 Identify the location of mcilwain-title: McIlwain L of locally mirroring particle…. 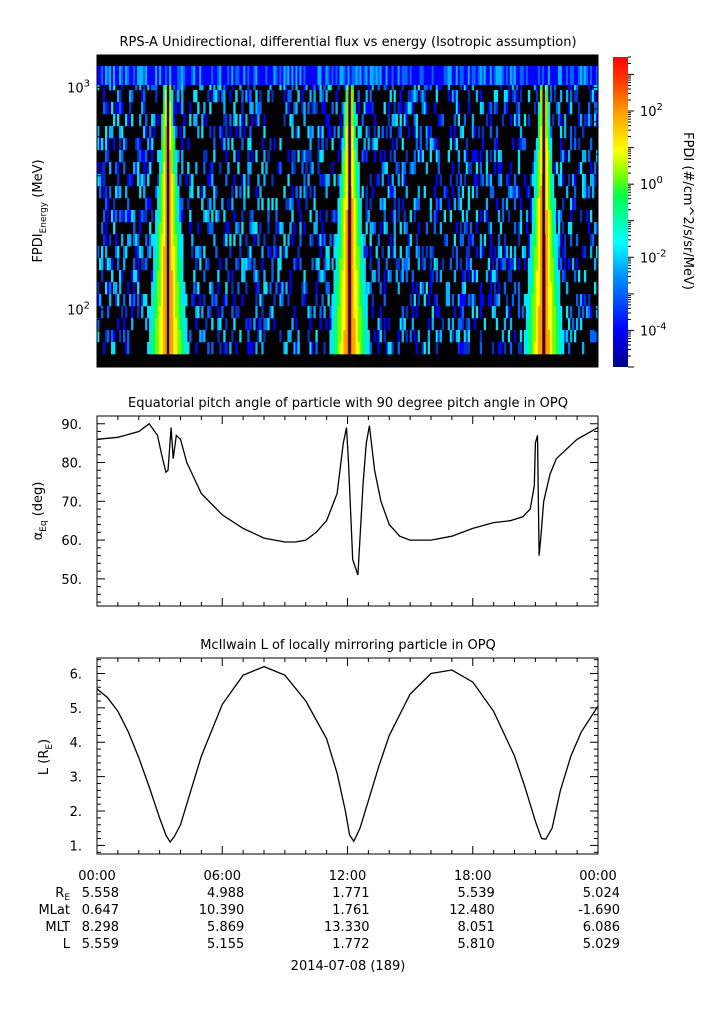
(348, 645).